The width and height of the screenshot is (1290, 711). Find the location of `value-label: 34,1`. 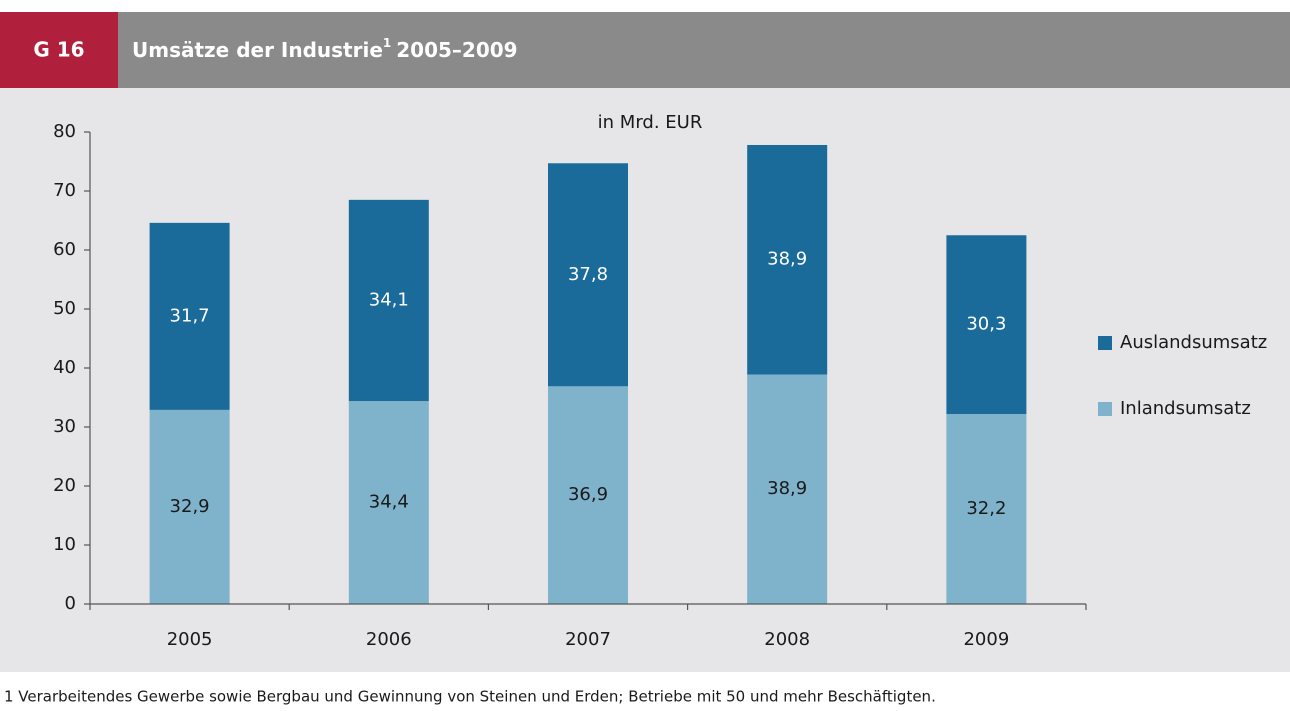

value-label: 34,1 is located at coordinates (389, 299).